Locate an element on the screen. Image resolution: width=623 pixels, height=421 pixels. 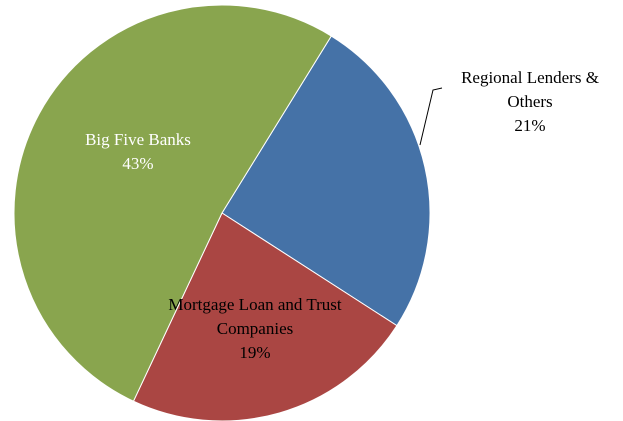
slice-label: Regional Lenders & Others 21% is located at coordinates (530, 102).